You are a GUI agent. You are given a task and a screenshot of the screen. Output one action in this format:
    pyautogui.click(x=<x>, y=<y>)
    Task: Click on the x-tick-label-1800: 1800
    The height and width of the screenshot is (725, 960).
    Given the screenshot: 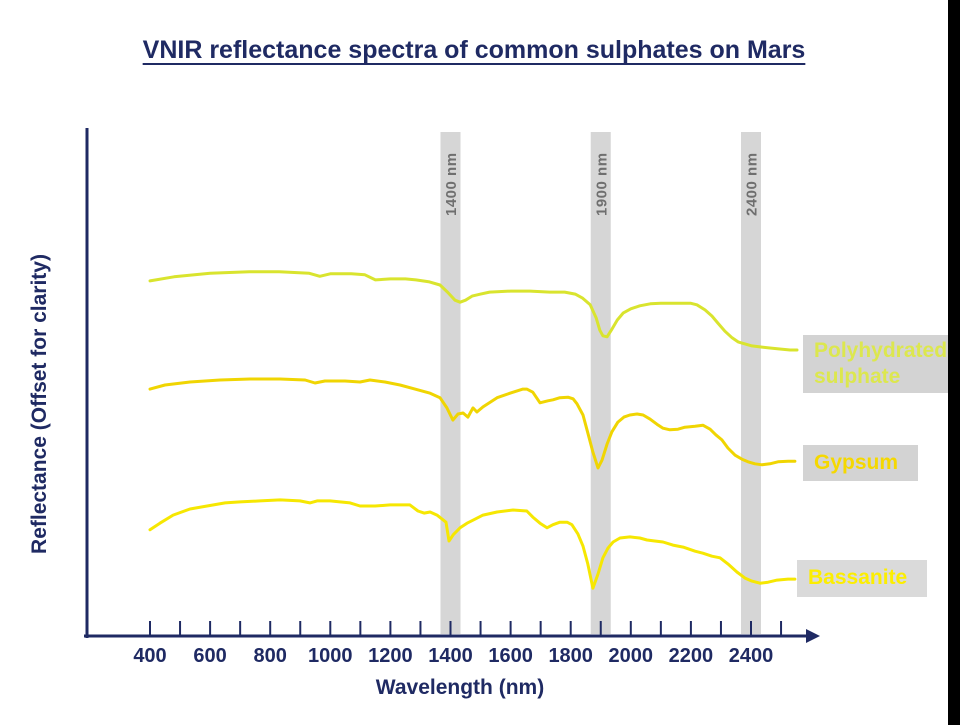 What is the action you would take?
    pyautogui.click(x=570, y=656)
    